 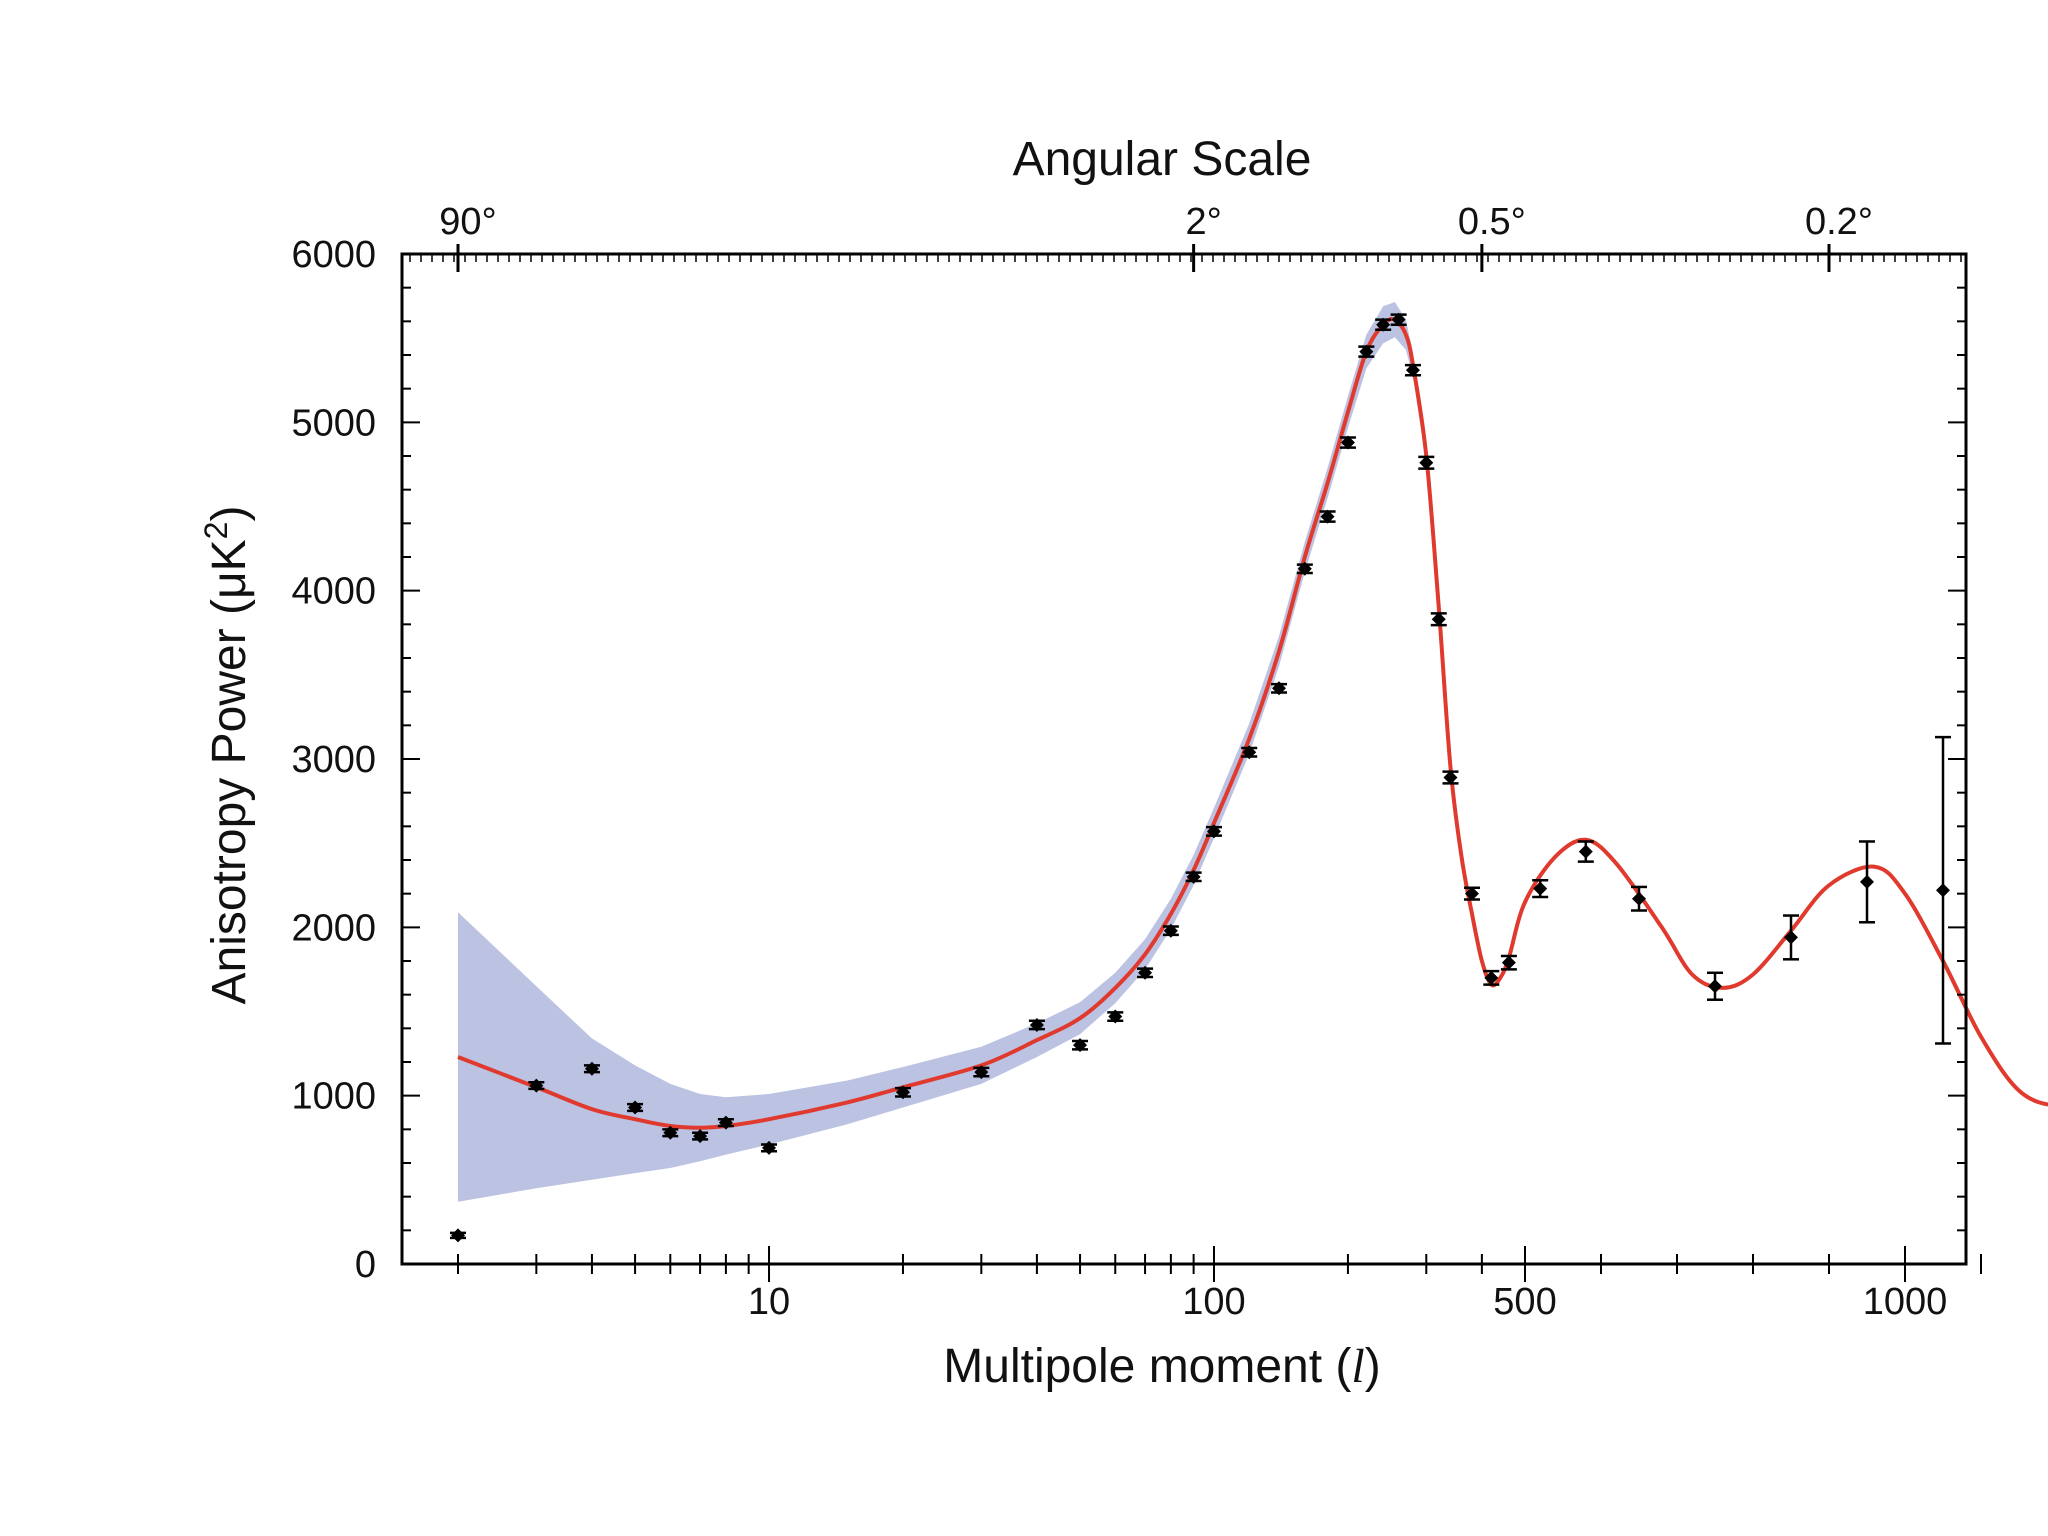 What do you see at coordinates (1357, 1366) in the screenshot?
I see `x-axis-title-symbol: l` at bounding box center [1357, 1366].